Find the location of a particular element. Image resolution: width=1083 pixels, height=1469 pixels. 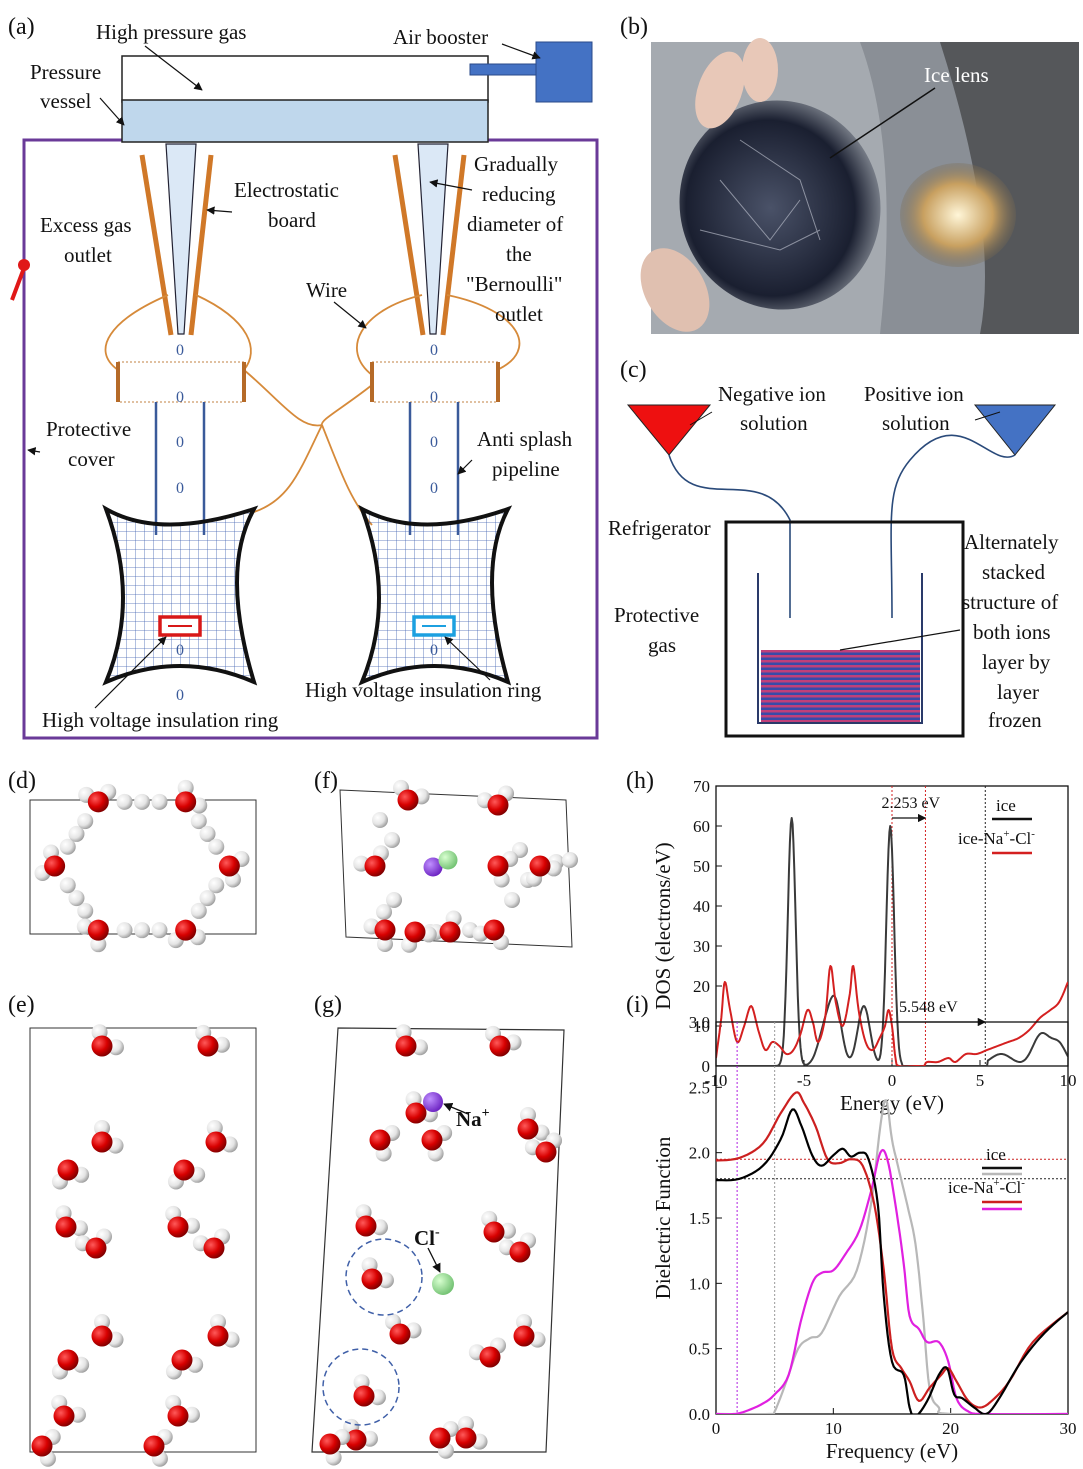

molecules-e is located at coordinates (135, 1245).